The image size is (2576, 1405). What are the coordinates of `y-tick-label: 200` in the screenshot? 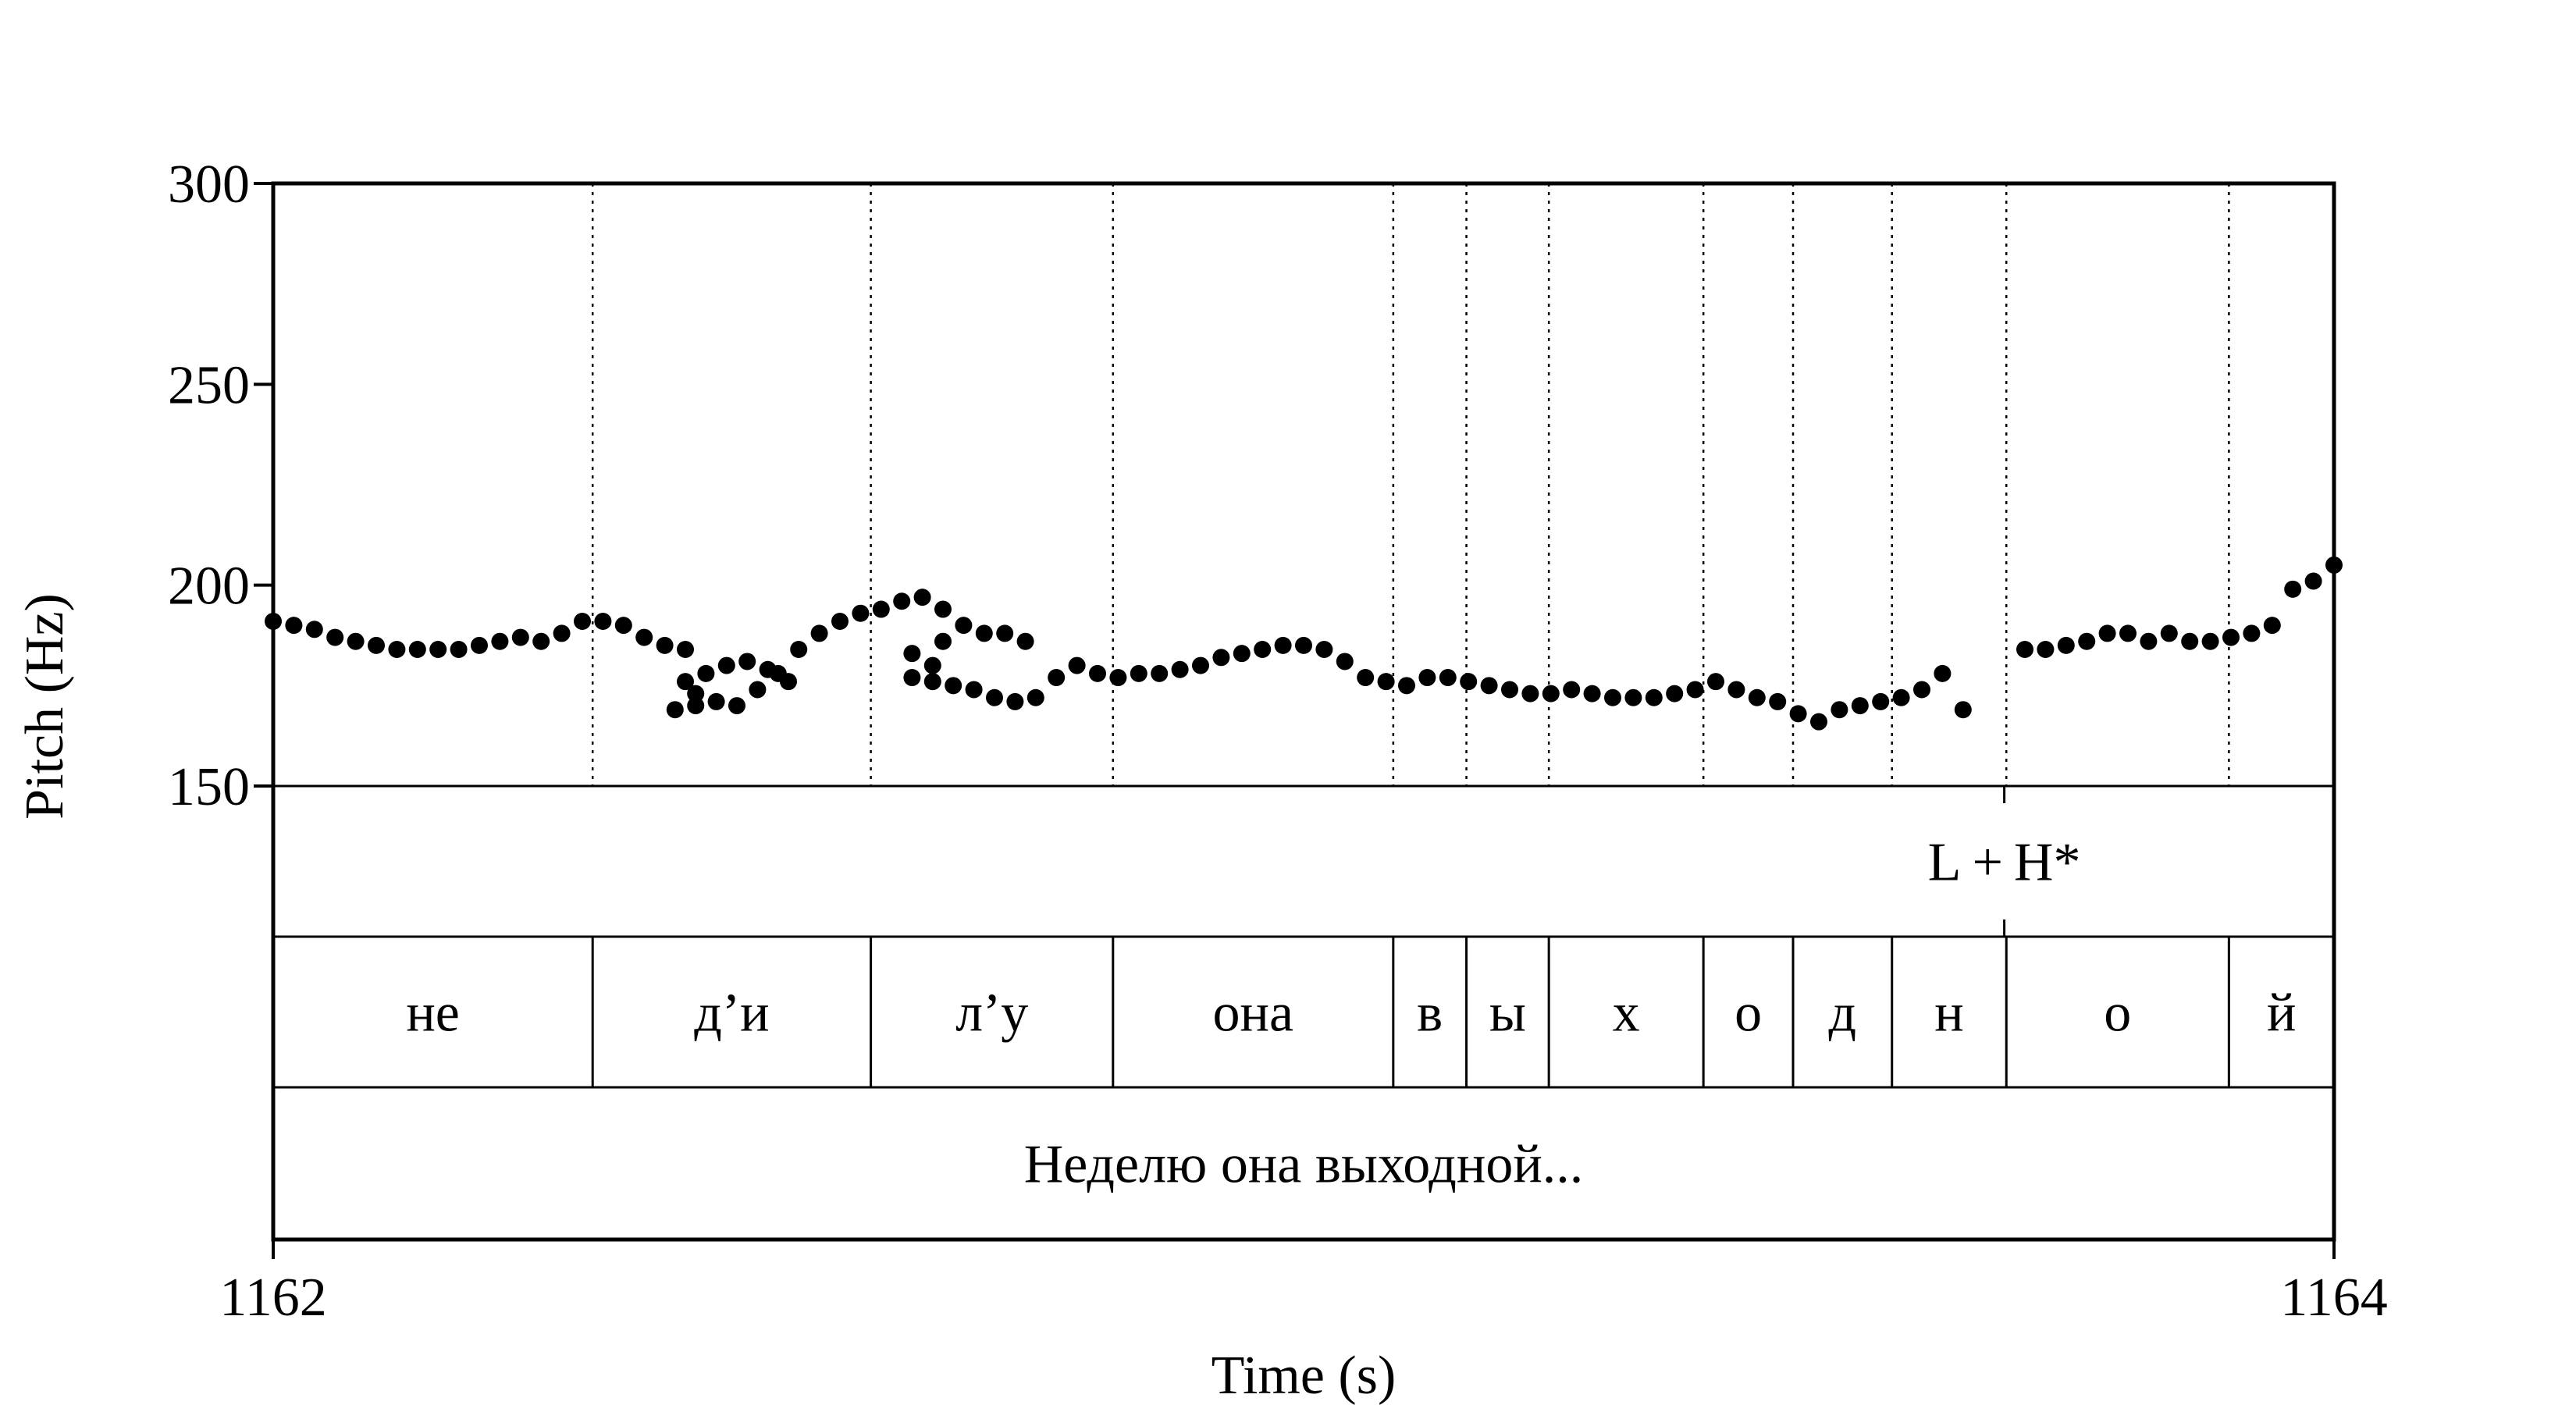 It's located at (209, 587).